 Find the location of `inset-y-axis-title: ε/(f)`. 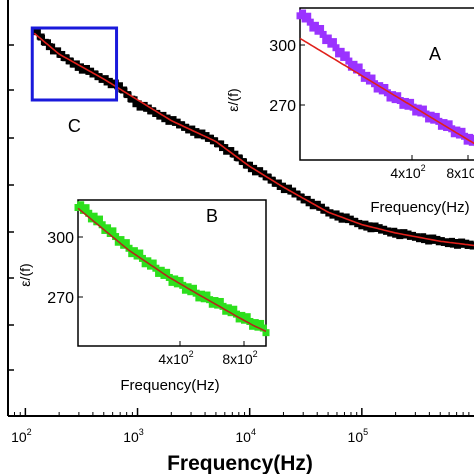

inset-y-axis-title: ε/(f) is located at coordinates (233, 99).